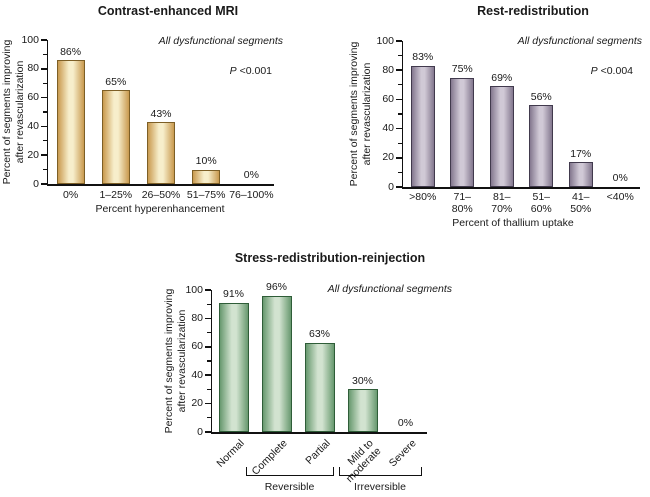 This screenshot has width=650, height=497. What do you see at coordinates (581, 153) in the screenshot?
I see `bar-value-label: 17%` at bounding box center [581, 153].